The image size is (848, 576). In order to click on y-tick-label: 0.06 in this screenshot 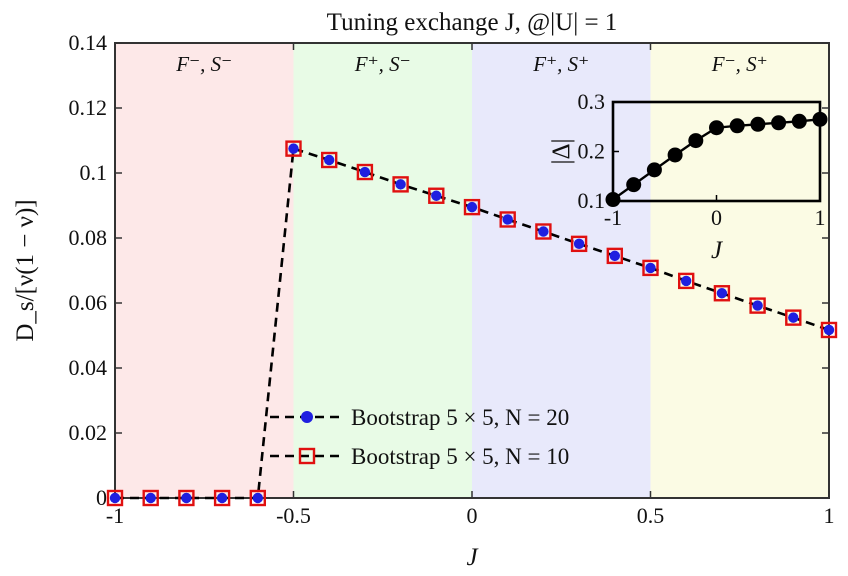, I will do `click(88, 302)`.